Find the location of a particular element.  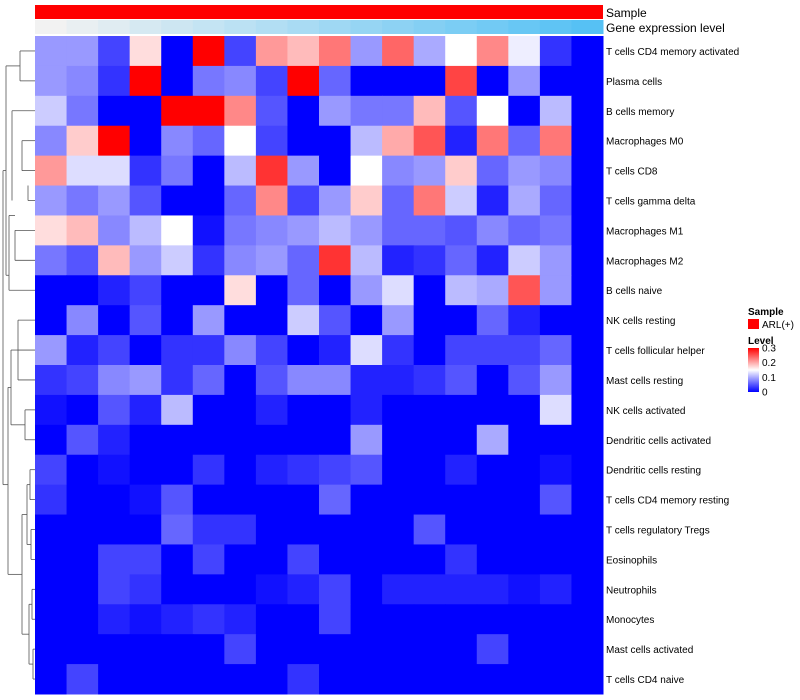

annotation-label-sample: Sample is located at coordinates (626, 13).